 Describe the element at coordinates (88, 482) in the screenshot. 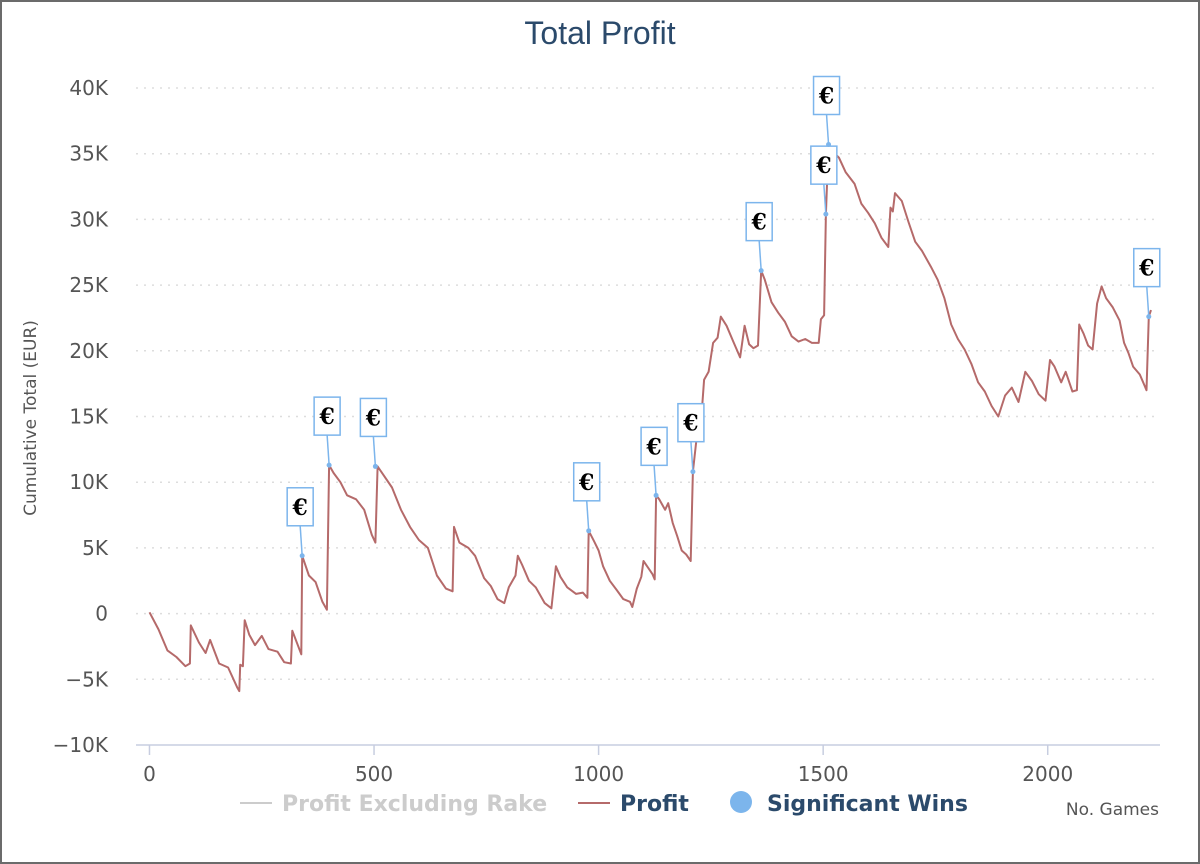

I see `y-tick-label: 10K` at that location.